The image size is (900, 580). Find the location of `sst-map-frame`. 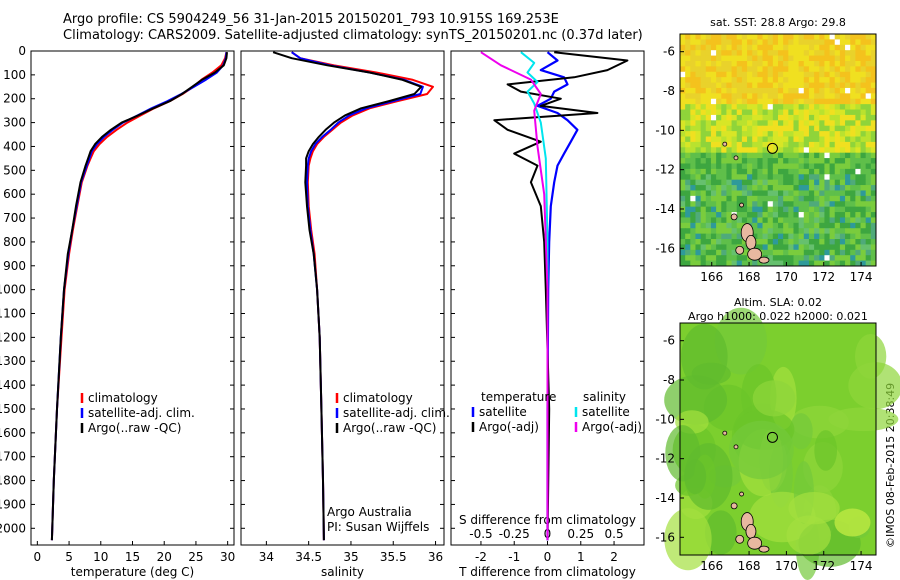

sst-map-frame is located at coordinates (778, 150).